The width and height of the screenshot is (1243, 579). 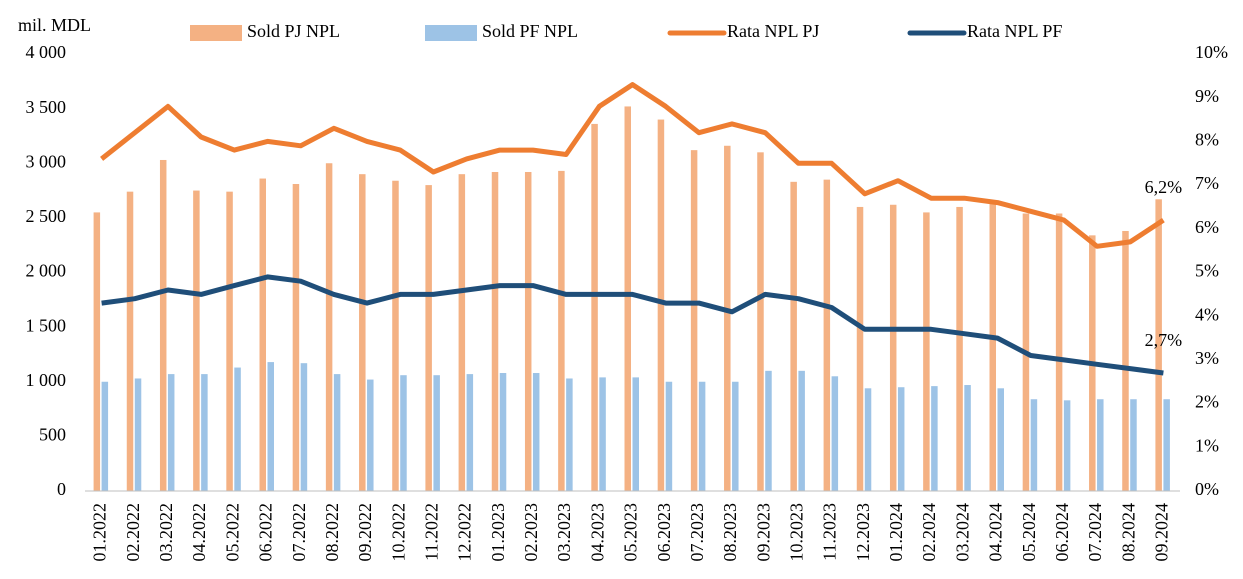 I want to click on y-tick-label: 0, so click(x=61, y=489).